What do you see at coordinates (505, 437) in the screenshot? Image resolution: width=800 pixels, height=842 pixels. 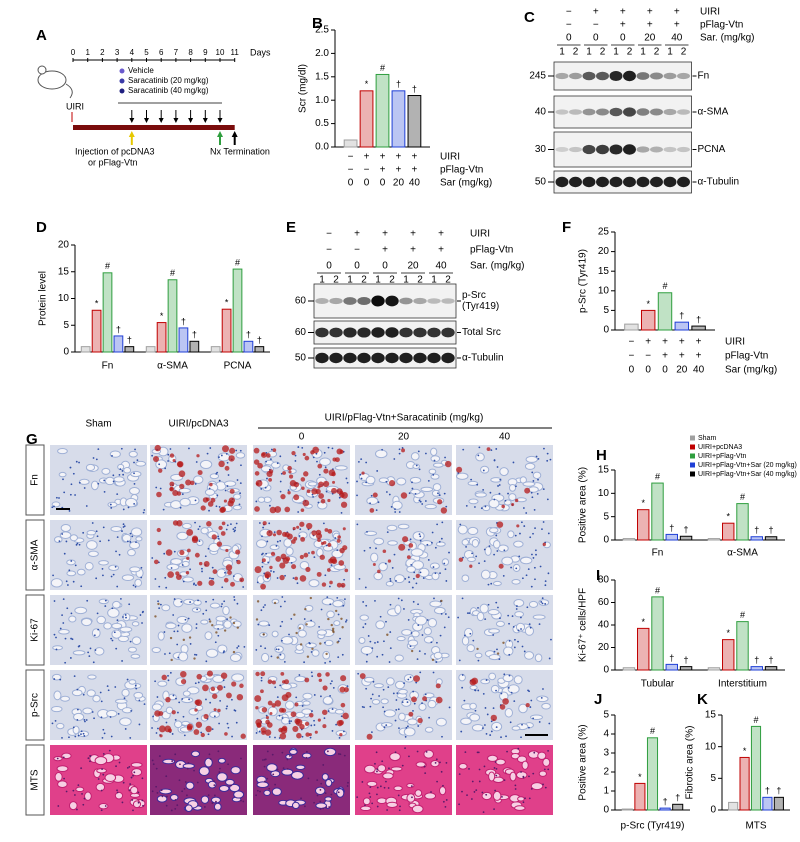 I see `dose-label: 40` at bounding box center [505, 437].